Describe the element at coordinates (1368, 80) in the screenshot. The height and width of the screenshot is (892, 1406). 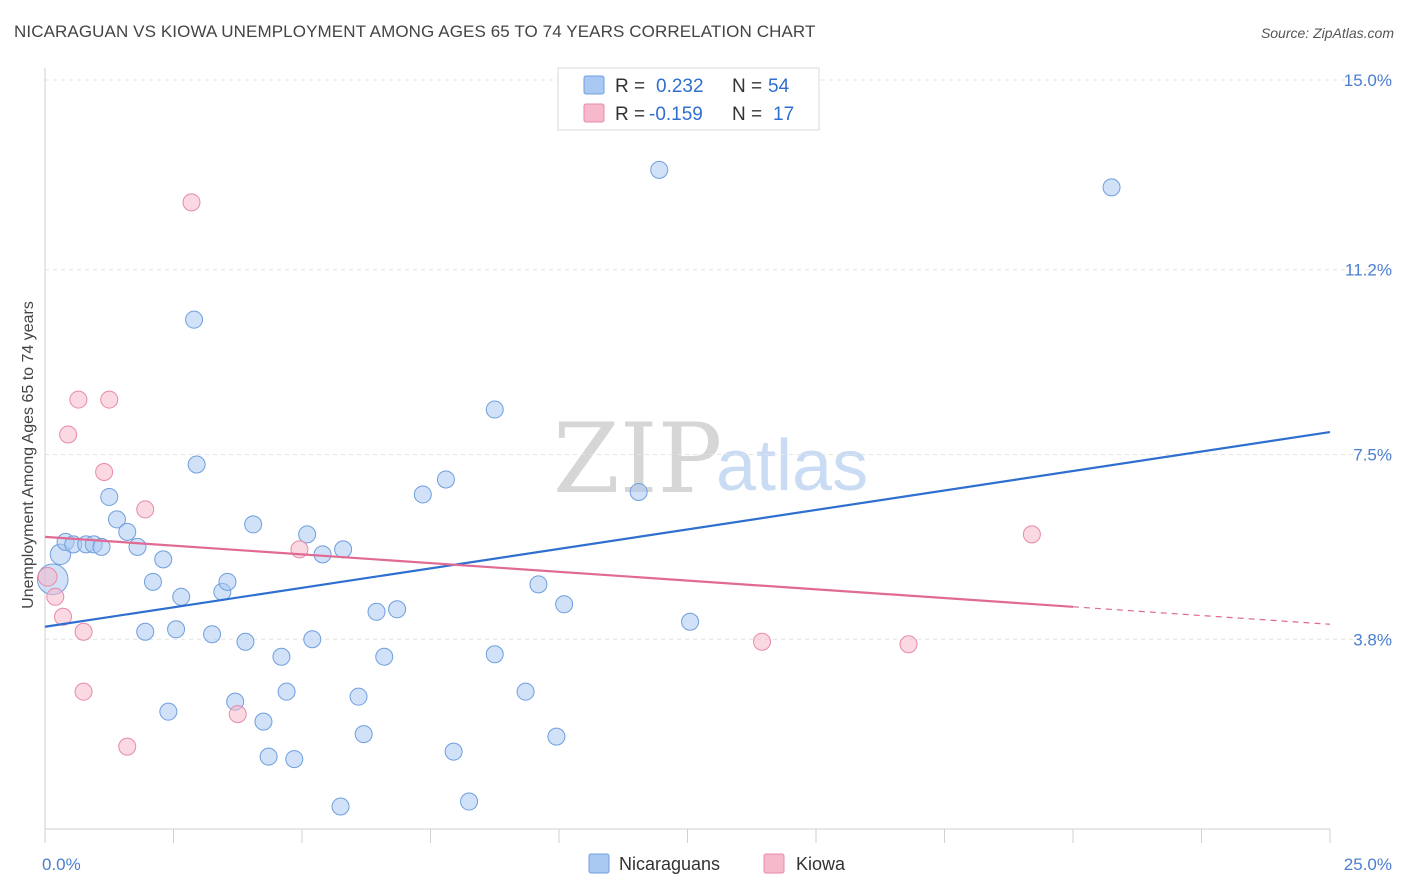
I see `y-tick-label: 15.0%` at that location.